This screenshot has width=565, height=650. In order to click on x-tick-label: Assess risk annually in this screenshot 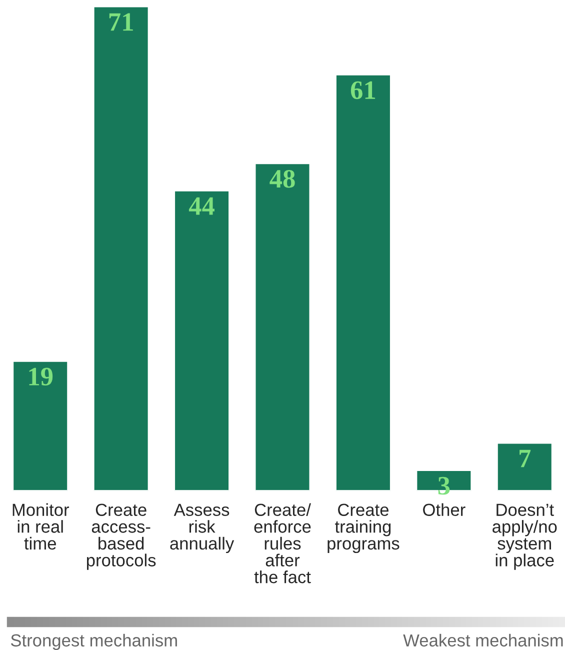, I will do `click(202, 529)`.